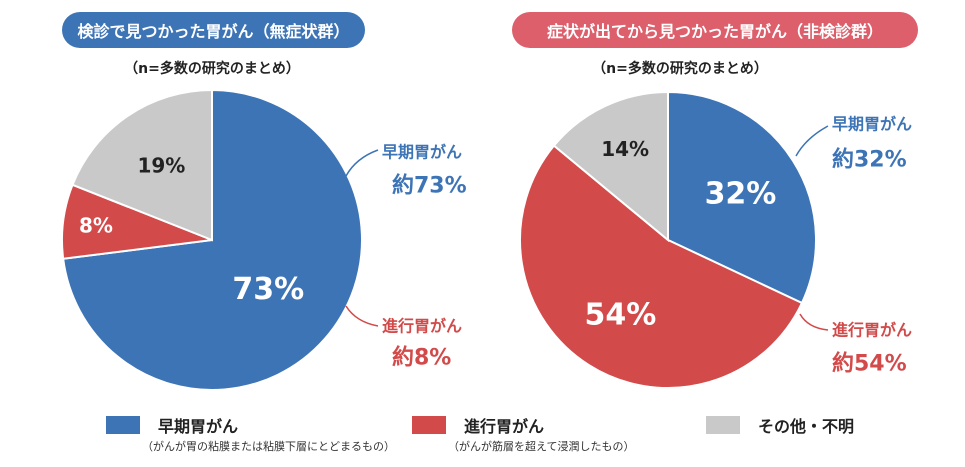 This screenshot has width=965, height=467. I want to click on legend-item-early: 早期胃がん, so click(172, 425).